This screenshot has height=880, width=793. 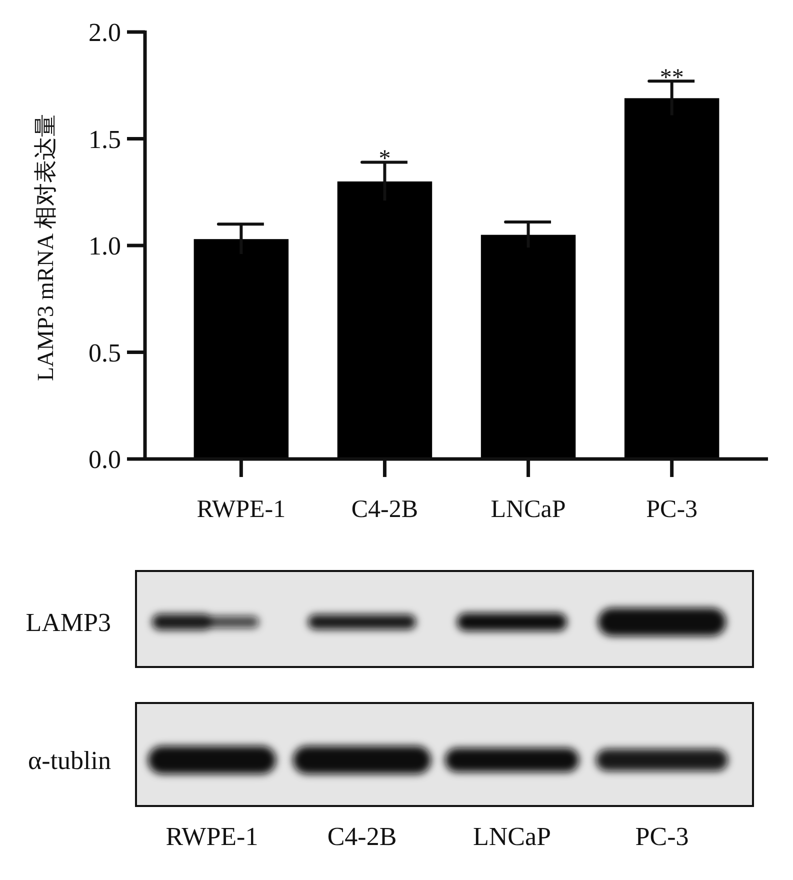 What do you see at coordinates (384, 159) in the screenshot?
I see `annotation: *` at bounding box center [384, 159].